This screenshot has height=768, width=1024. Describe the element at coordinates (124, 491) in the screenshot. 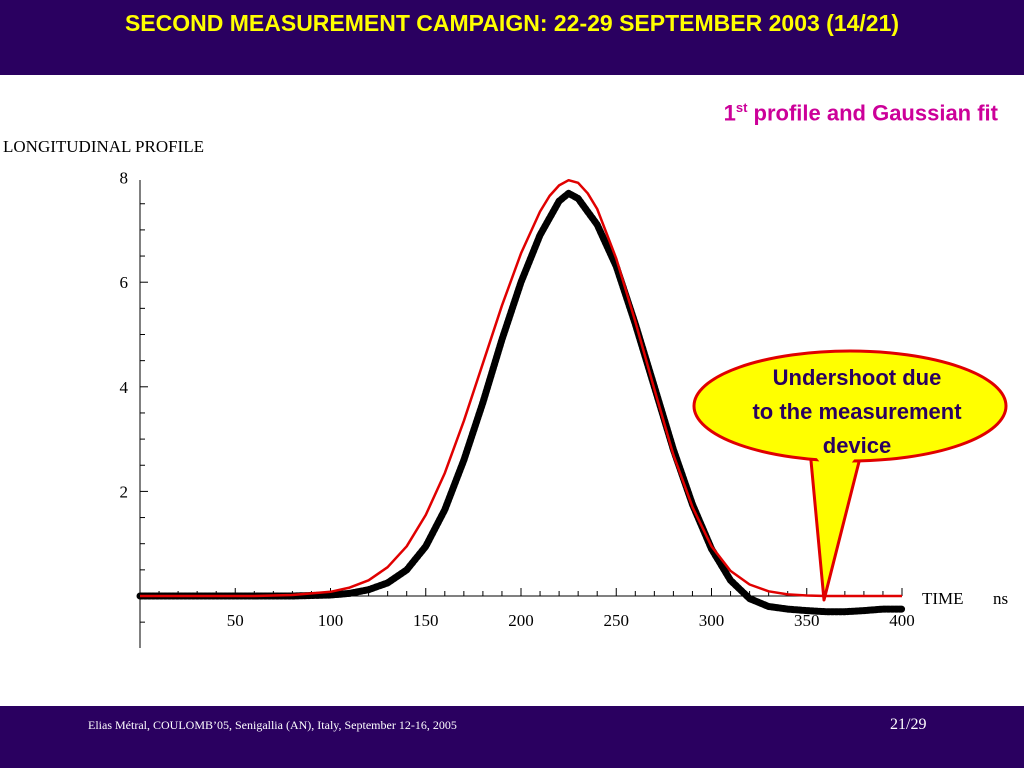

I see `y-tick-label: 2` at that location.